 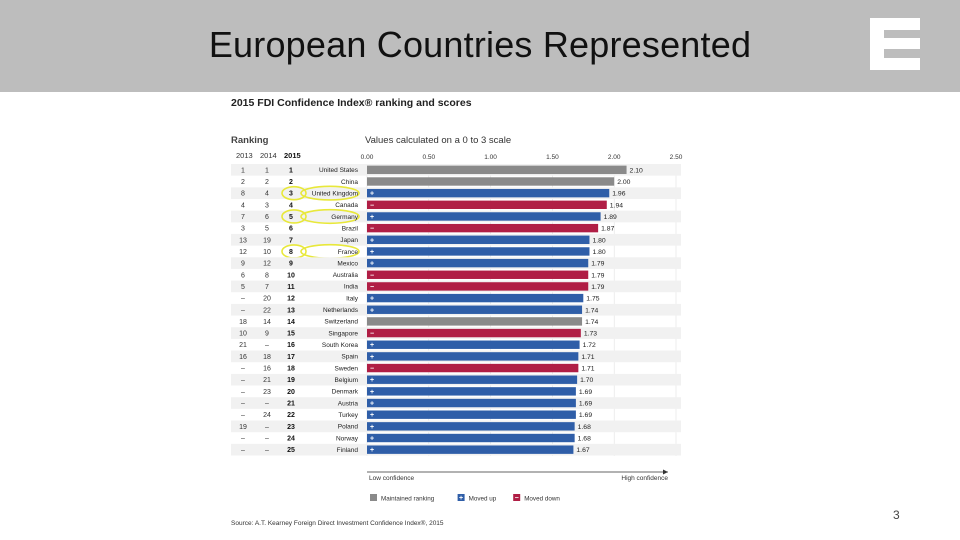 I want to click on rank-2015: 1, so click(x=291, y=170).